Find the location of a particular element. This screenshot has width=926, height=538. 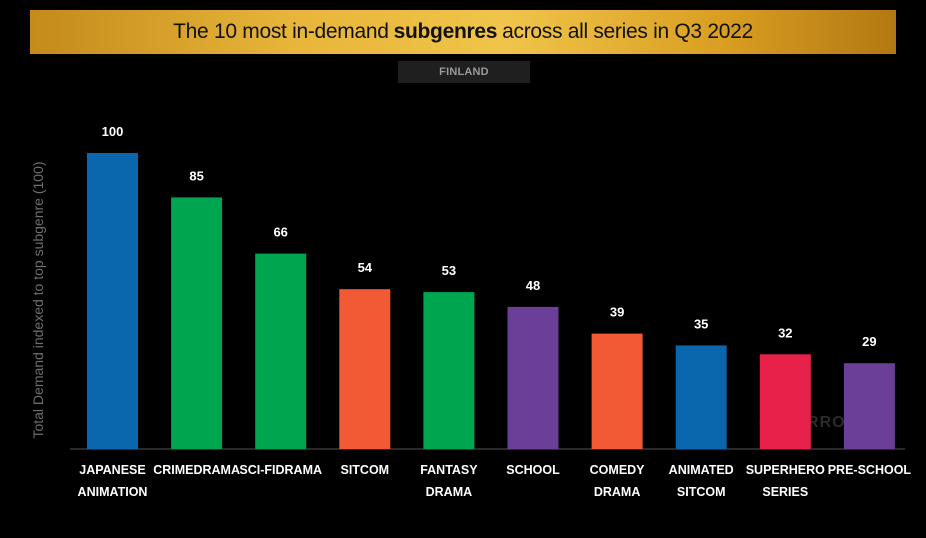

value-label-5: 48 is located at coordinates (533, 285).